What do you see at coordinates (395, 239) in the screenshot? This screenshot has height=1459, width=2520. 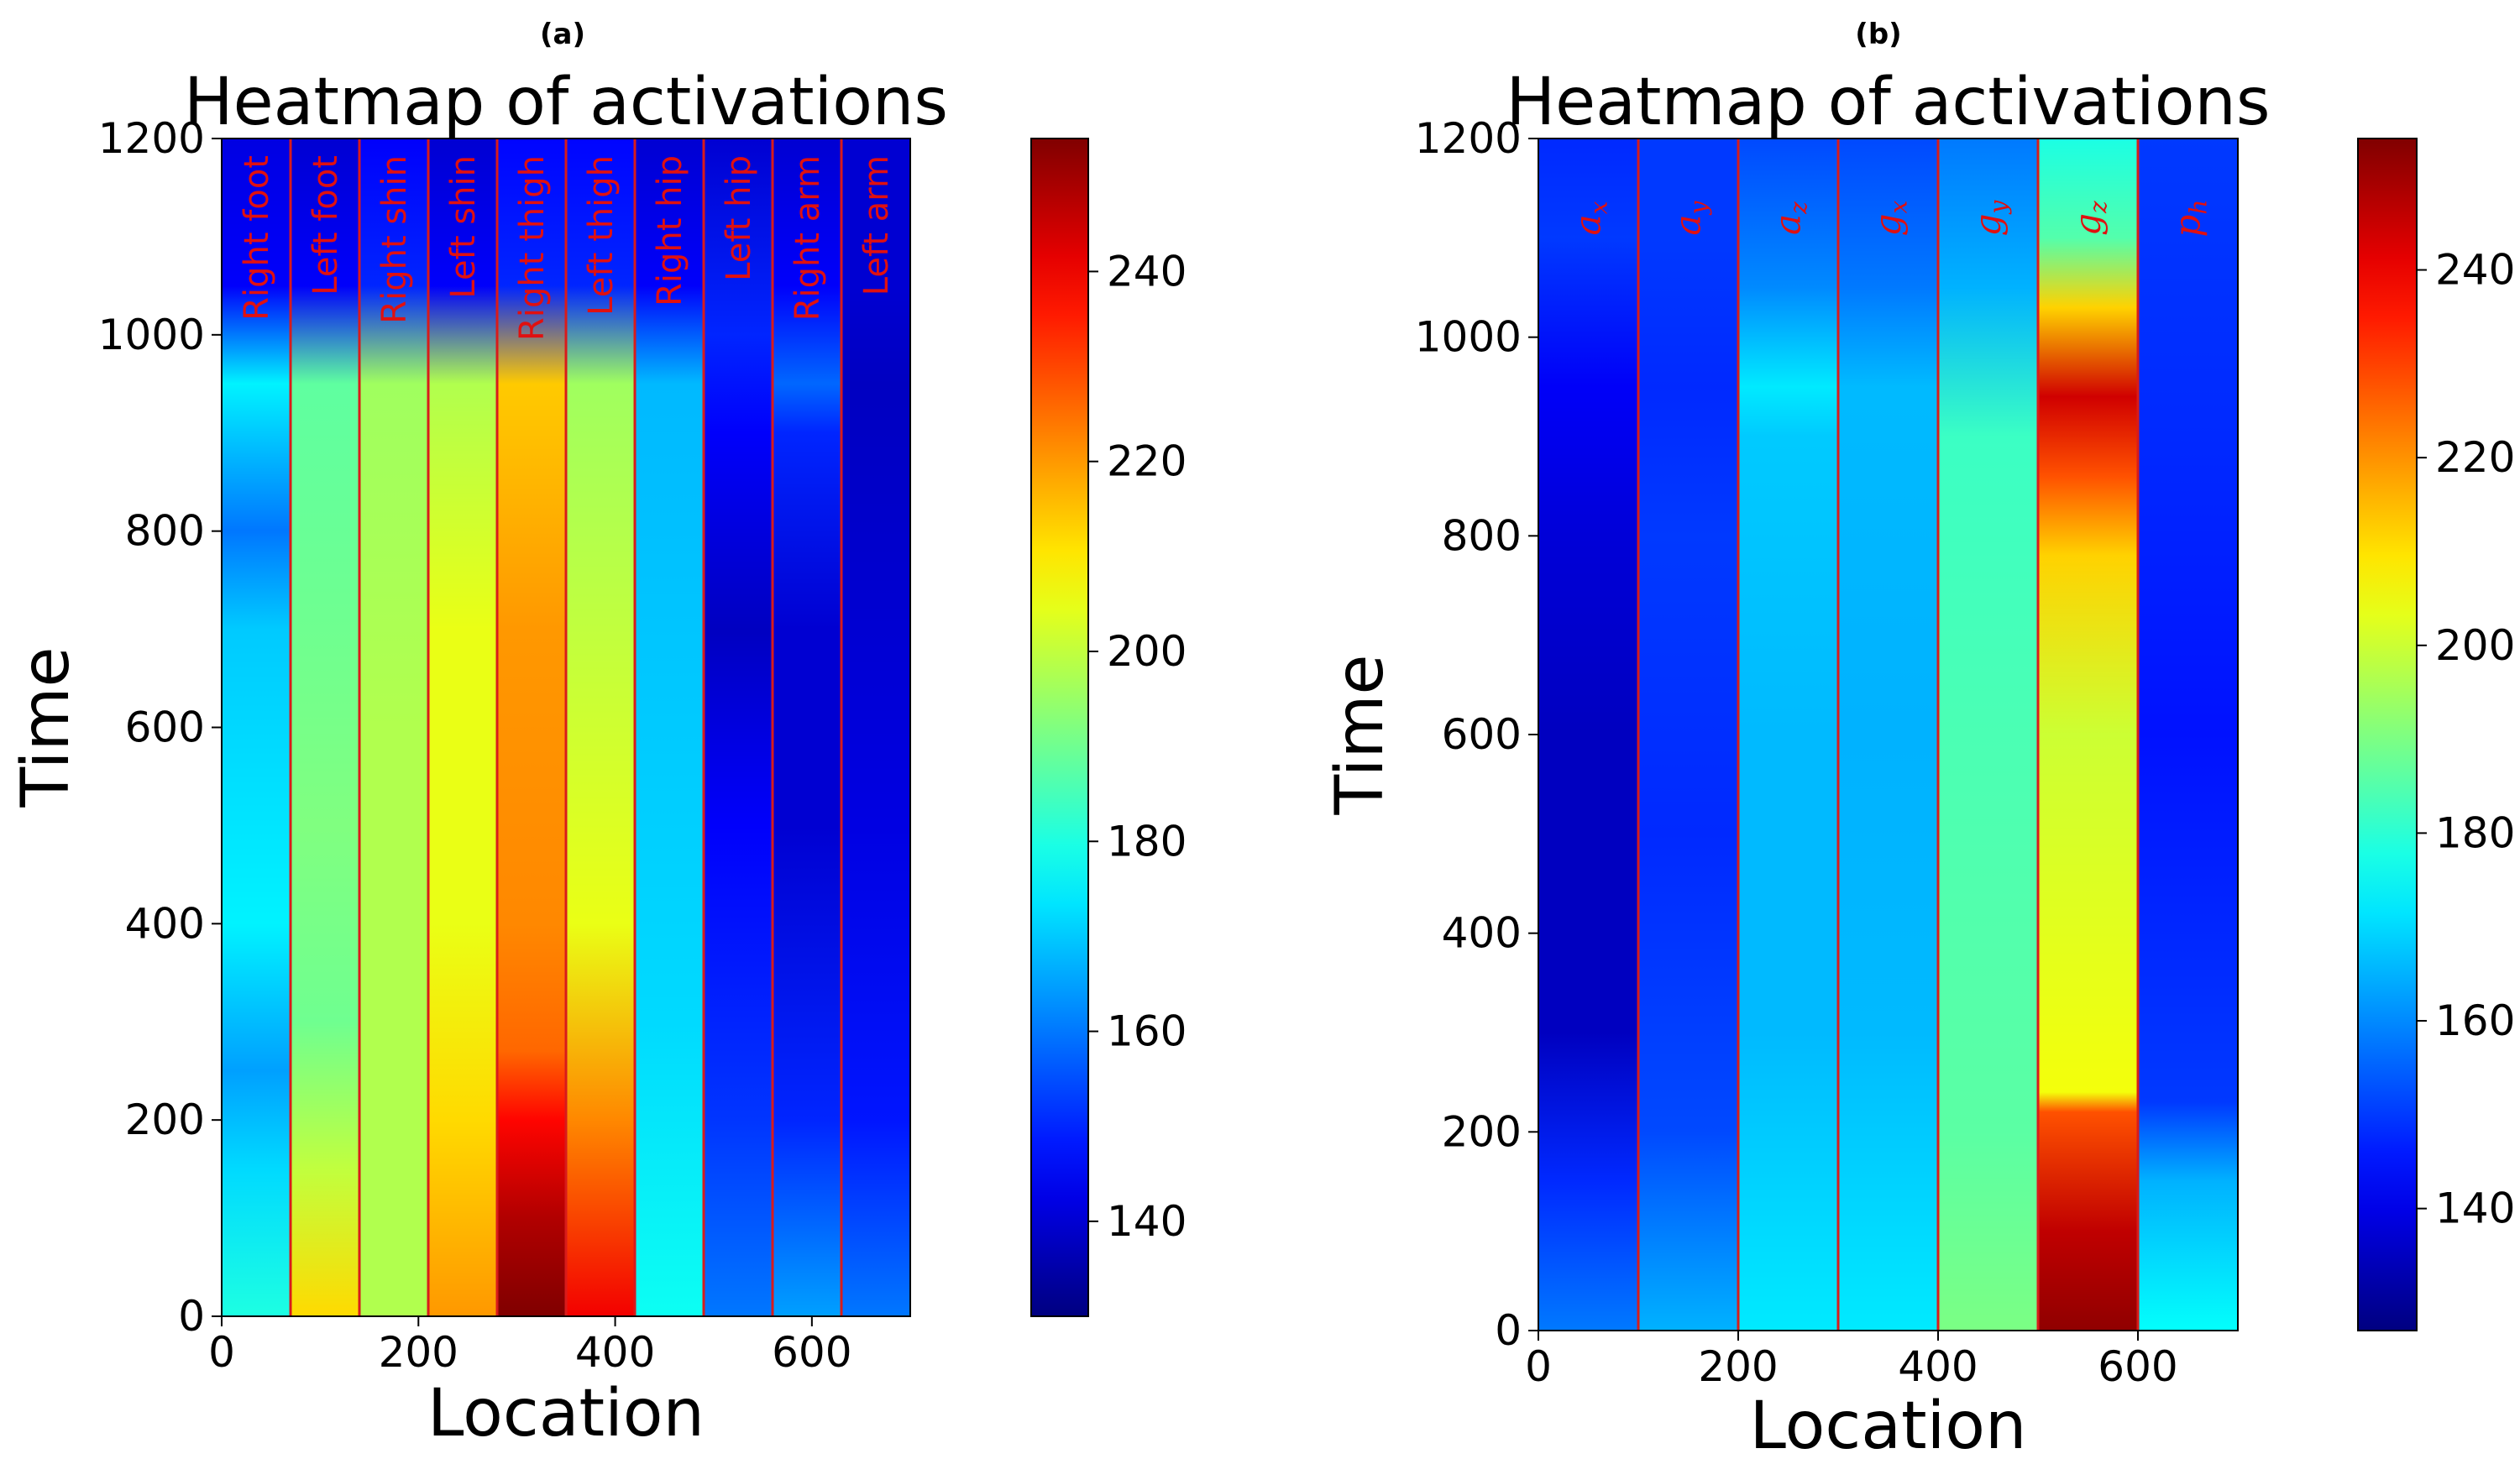 I see `region-label: Right shin` at bounding box center [395, 239].